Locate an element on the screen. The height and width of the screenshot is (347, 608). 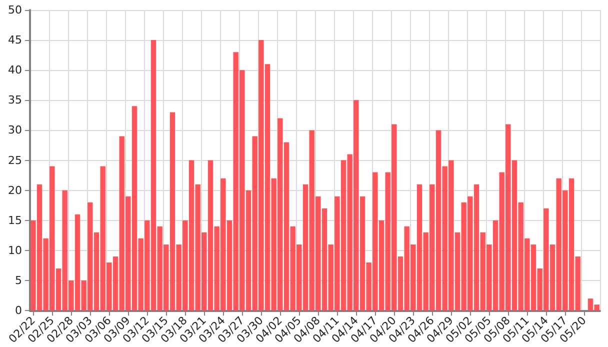
y-tick-label: 15 is located at coordinates (15, 220).